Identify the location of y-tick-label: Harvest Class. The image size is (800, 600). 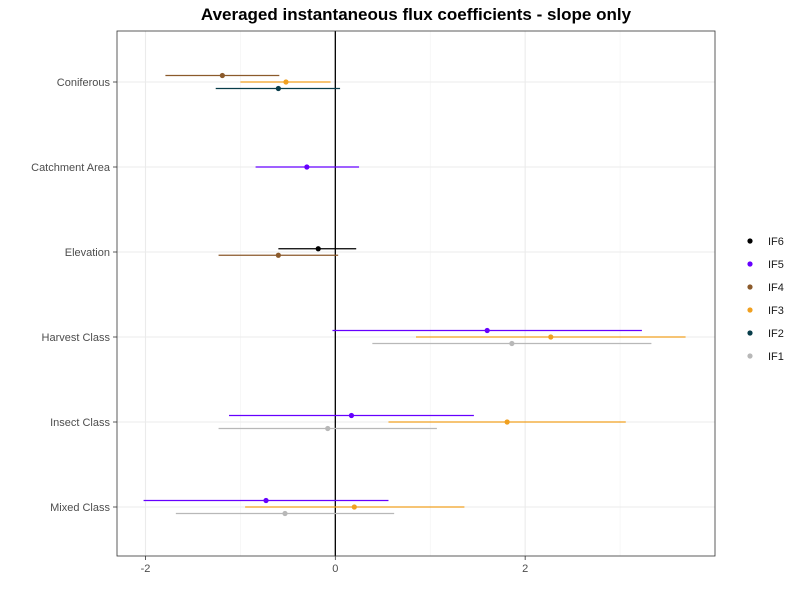
(76, 338).